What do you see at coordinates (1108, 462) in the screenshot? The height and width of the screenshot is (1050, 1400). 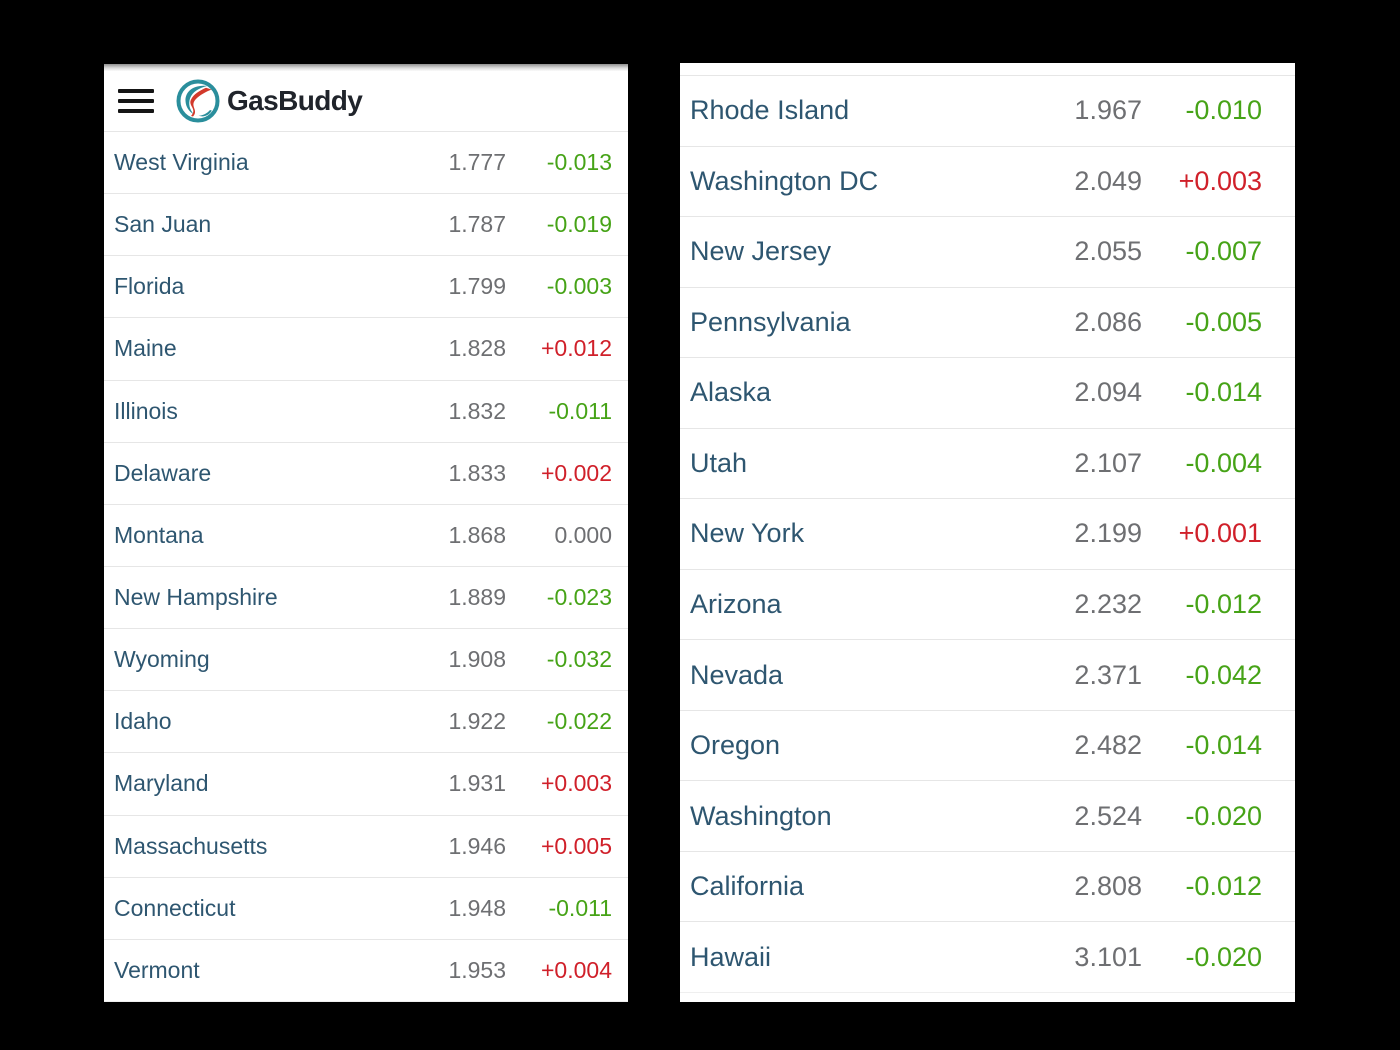 I see `price-value: 2.107` at bounding box center [1108, 462].